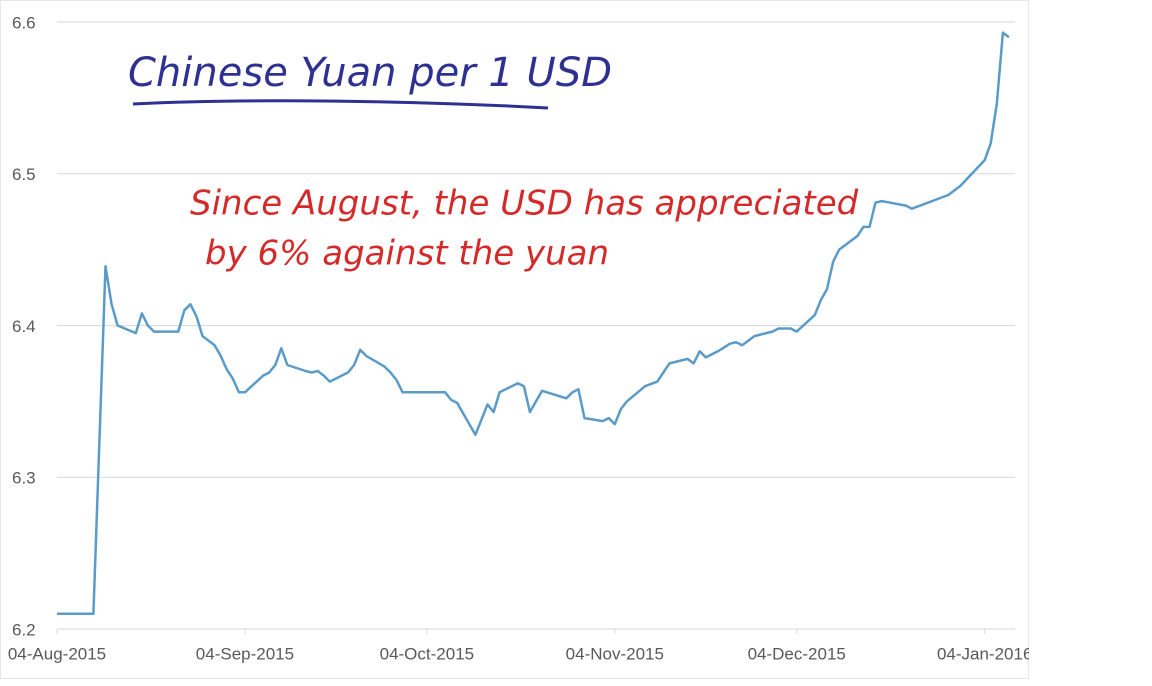 The height and width of the screenshot is (686, 1152). I want to click on title-underline, so click(340, 104).